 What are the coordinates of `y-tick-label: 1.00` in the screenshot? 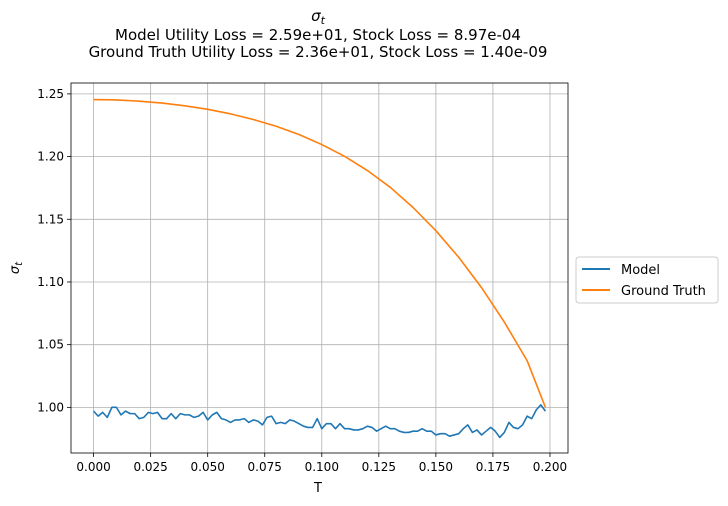 It's located at (50, 407).